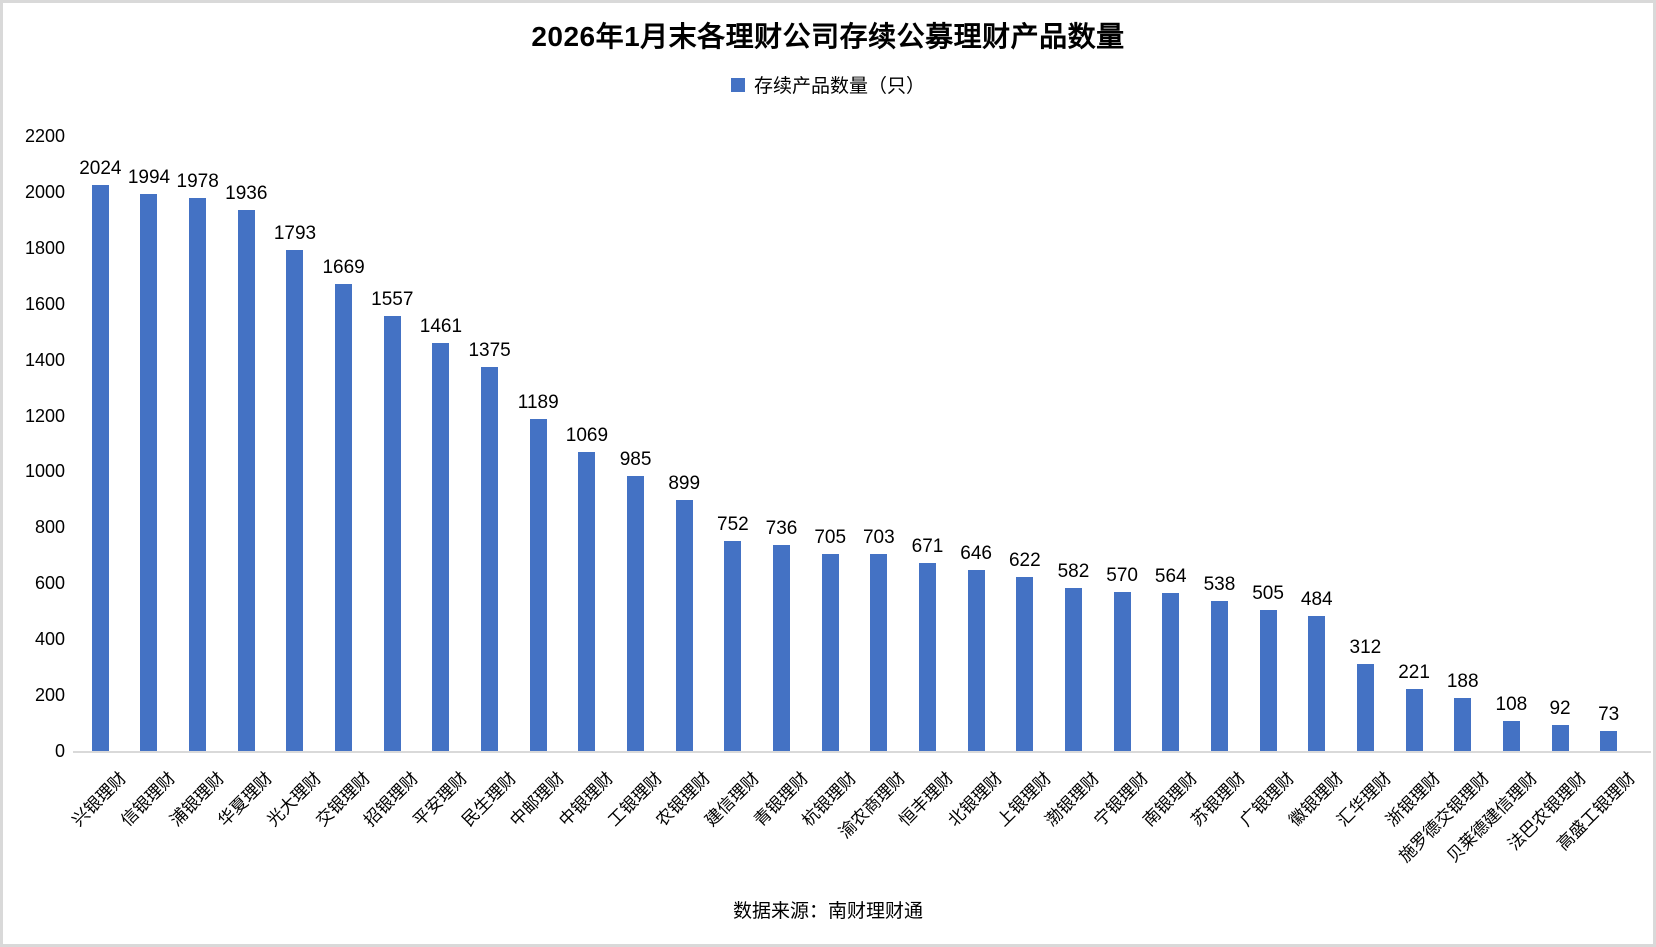 This screenshot has height=947, width=1656. I want to click on bar-value-label: 108, so click(1511, 704).